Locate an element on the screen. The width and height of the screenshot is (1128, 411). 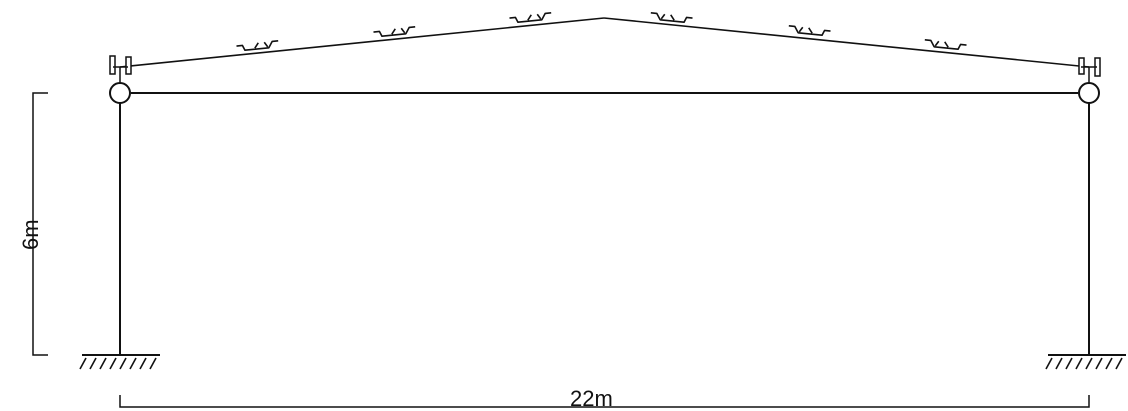
height-dimension-line is located at coordinates (40, 224).